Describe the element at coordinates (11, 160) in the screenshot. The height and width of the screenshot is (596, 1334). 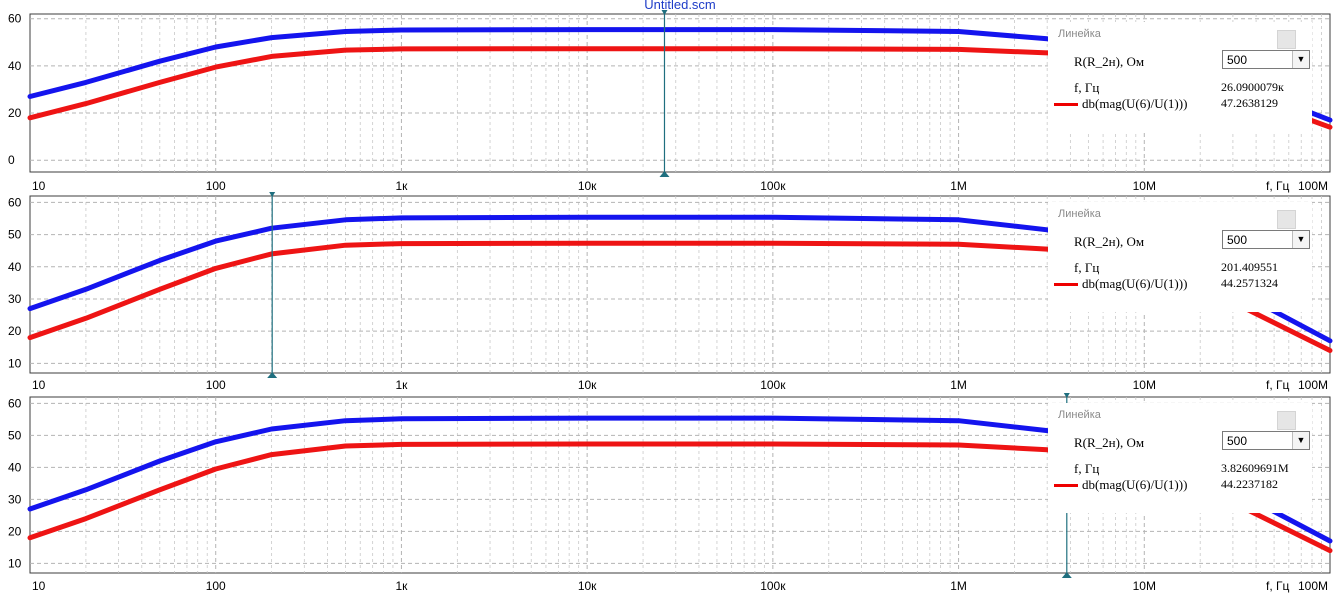
I see `y-tick-label: 0` at that location.